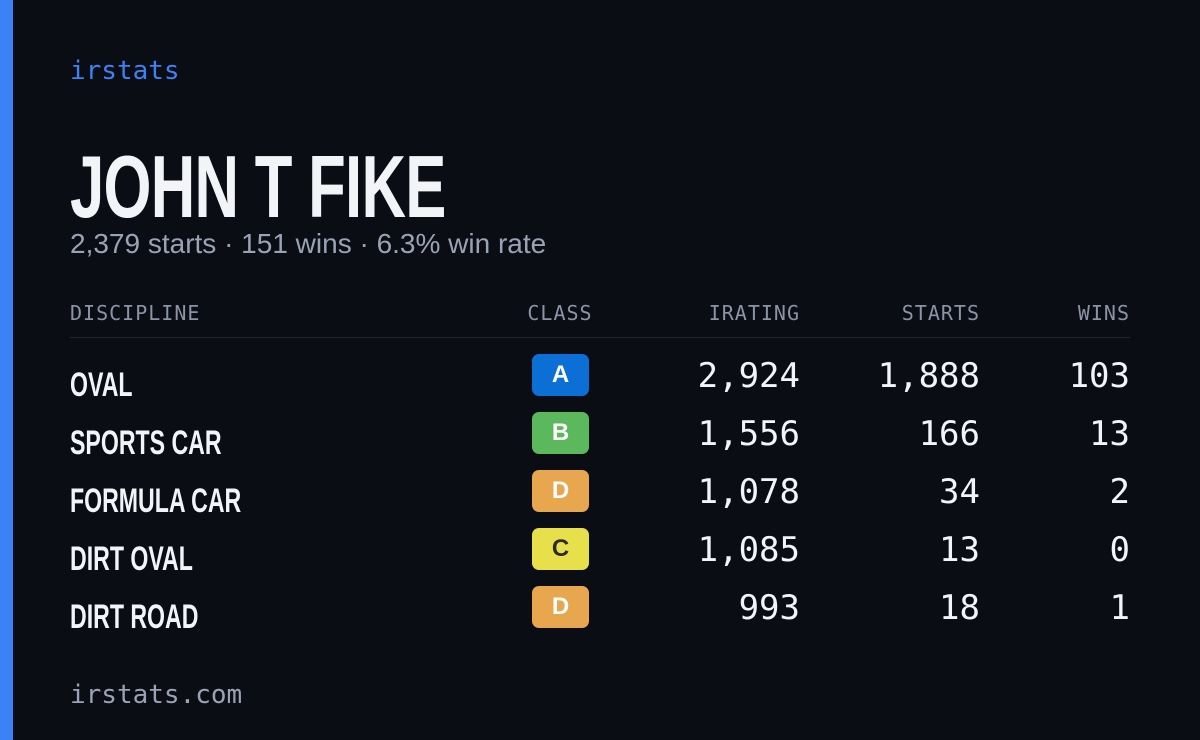  Describe the element at coordinates (769, 608) in the screenshot. I see `irating: 993` at that location.